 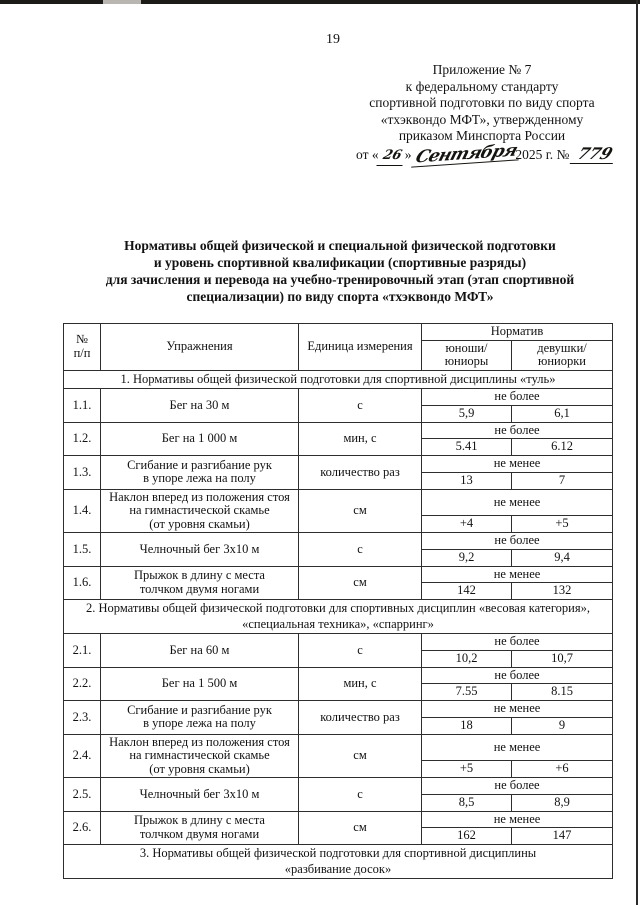 I want to click on appendix-date-line: от «26» Сентября2025 г. № 779, so click(x=488, y=153).